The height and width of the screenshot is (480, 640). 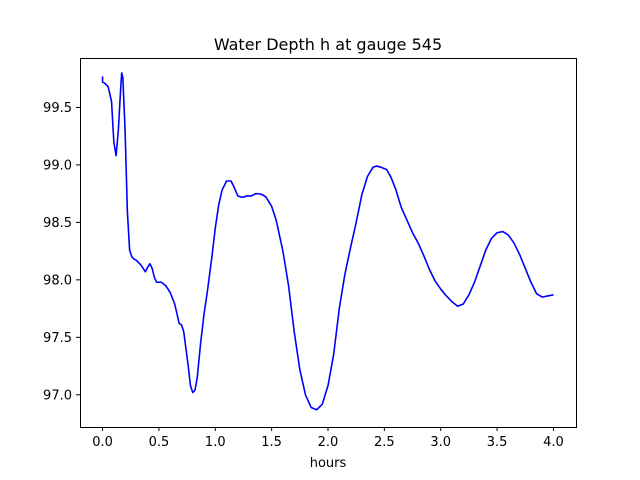 I want to click on x-tick-label: 4.0, so click(x=553, y=442).